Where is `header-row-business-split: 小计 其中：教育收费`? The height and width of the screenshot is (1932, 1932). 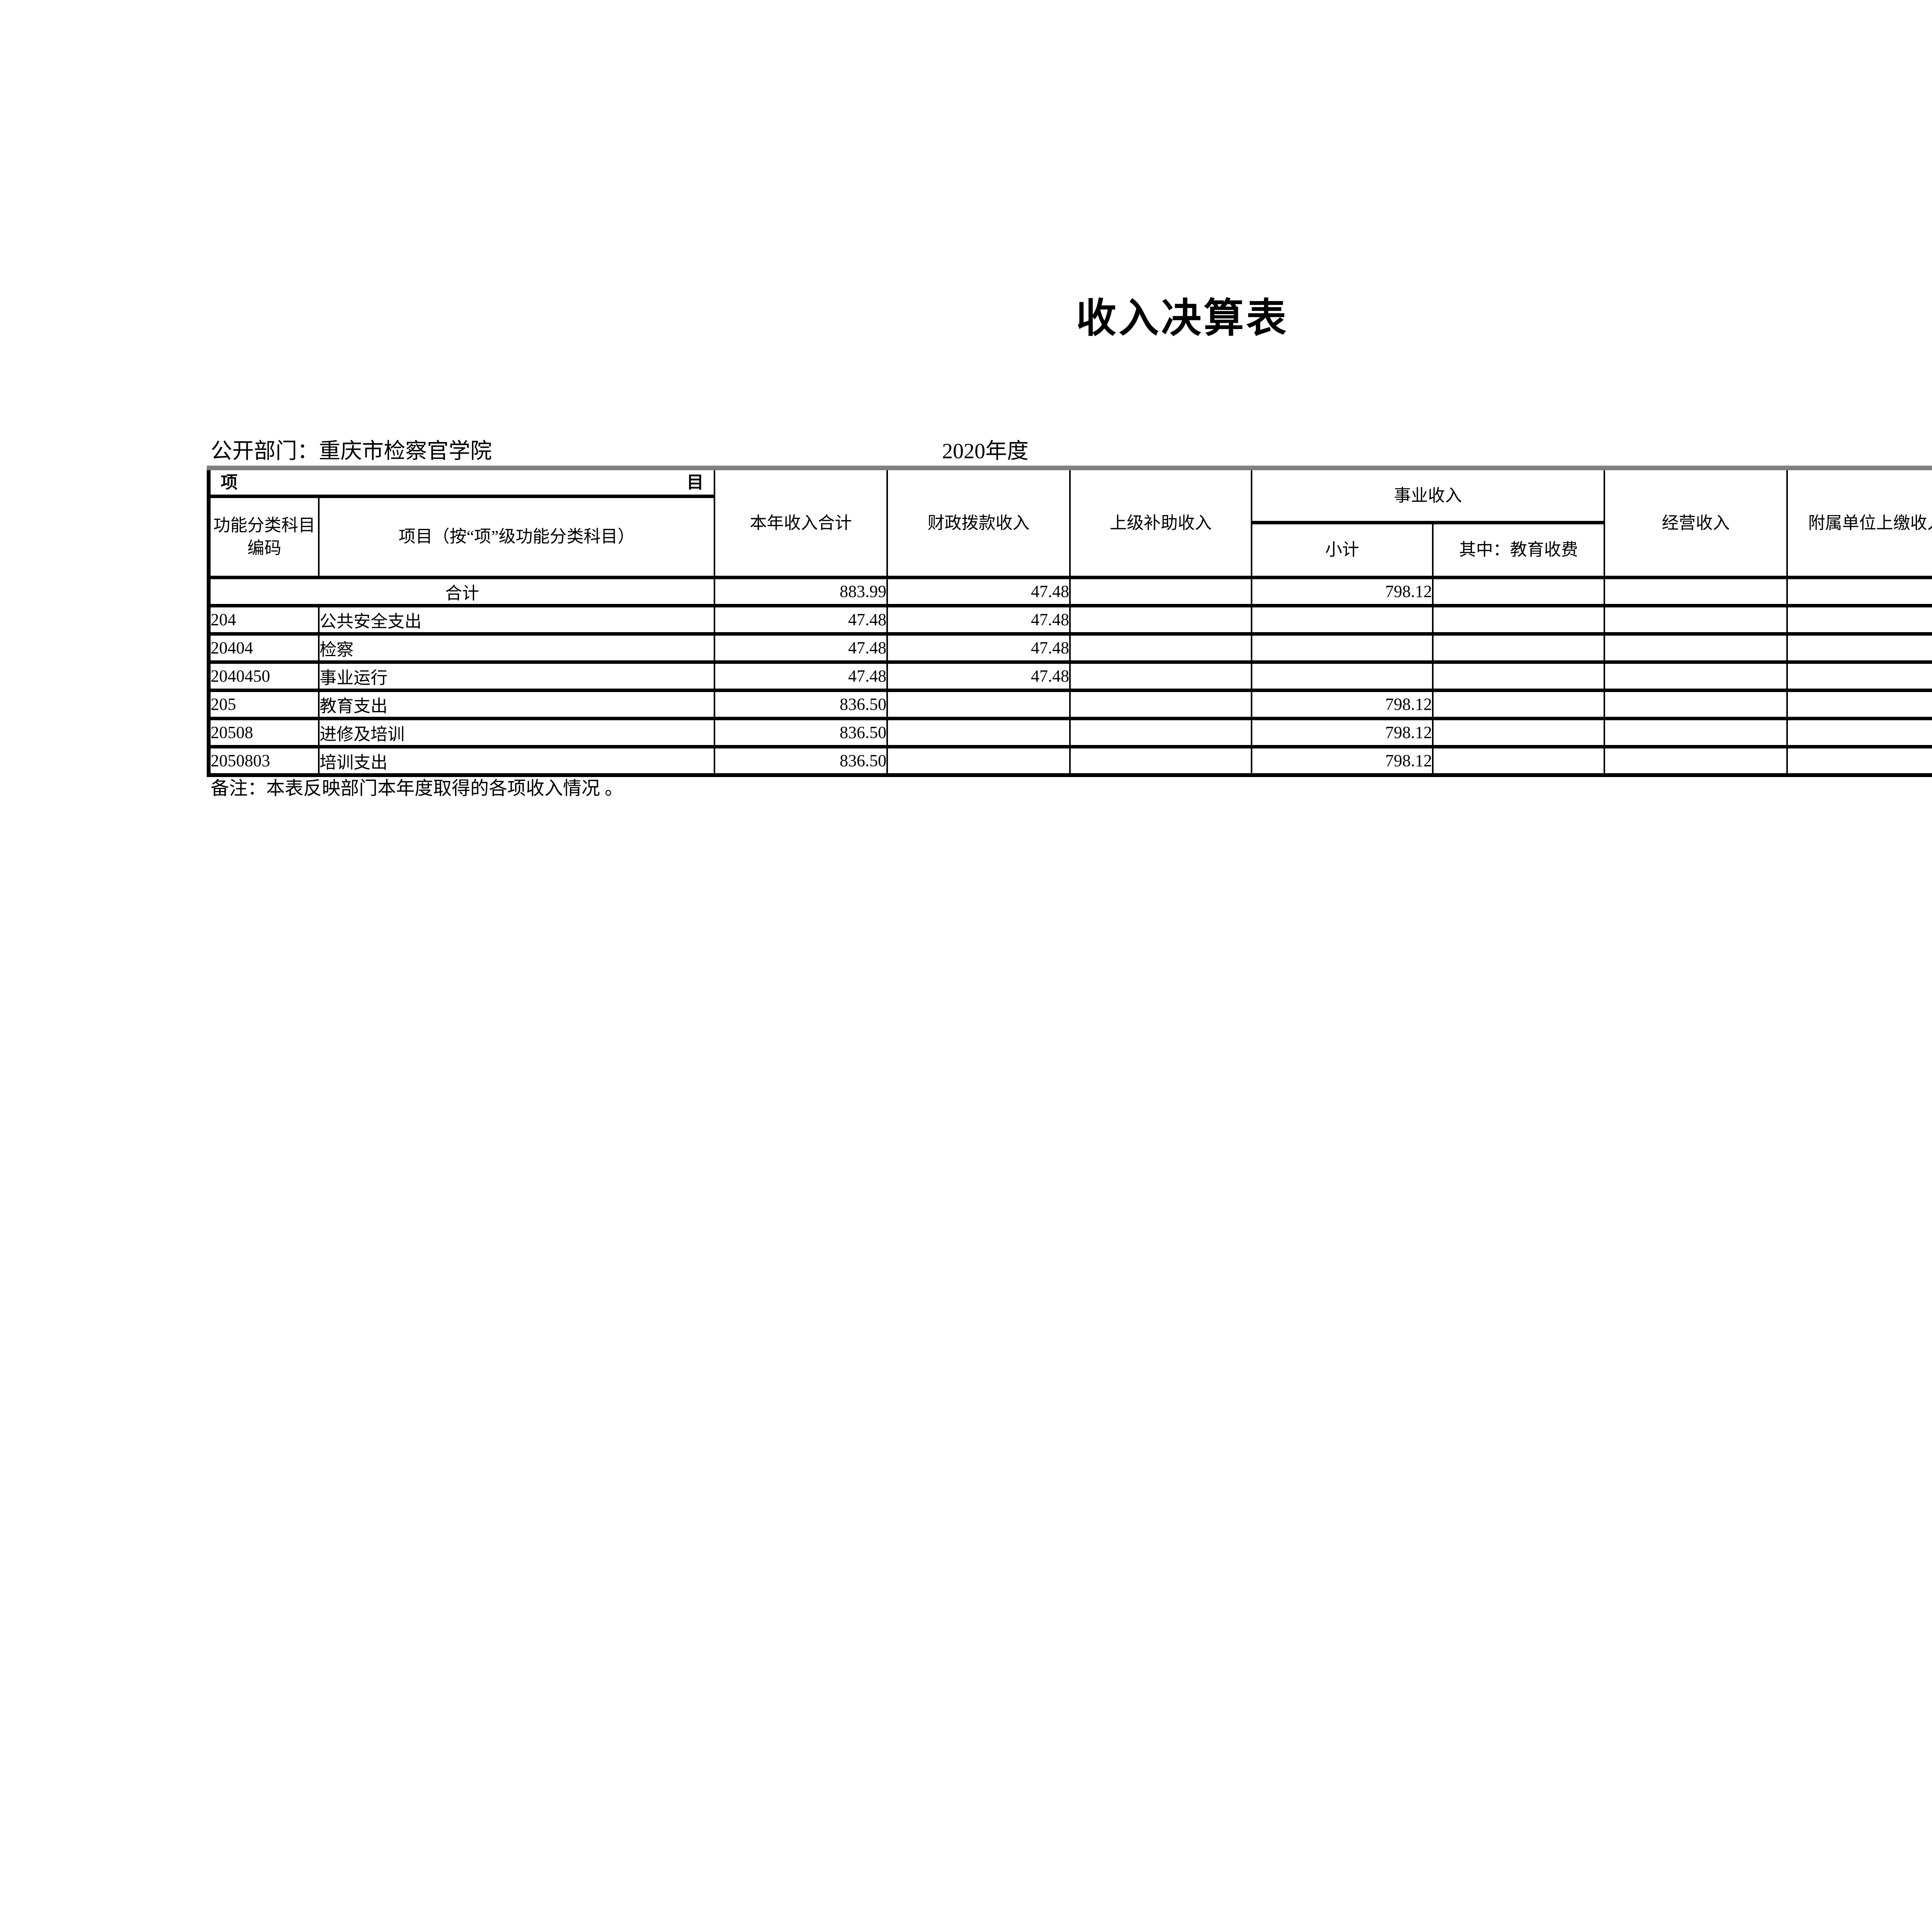 header-row-business-split: 小计 其中：教育收费 is located at coordinates (1070, 549).